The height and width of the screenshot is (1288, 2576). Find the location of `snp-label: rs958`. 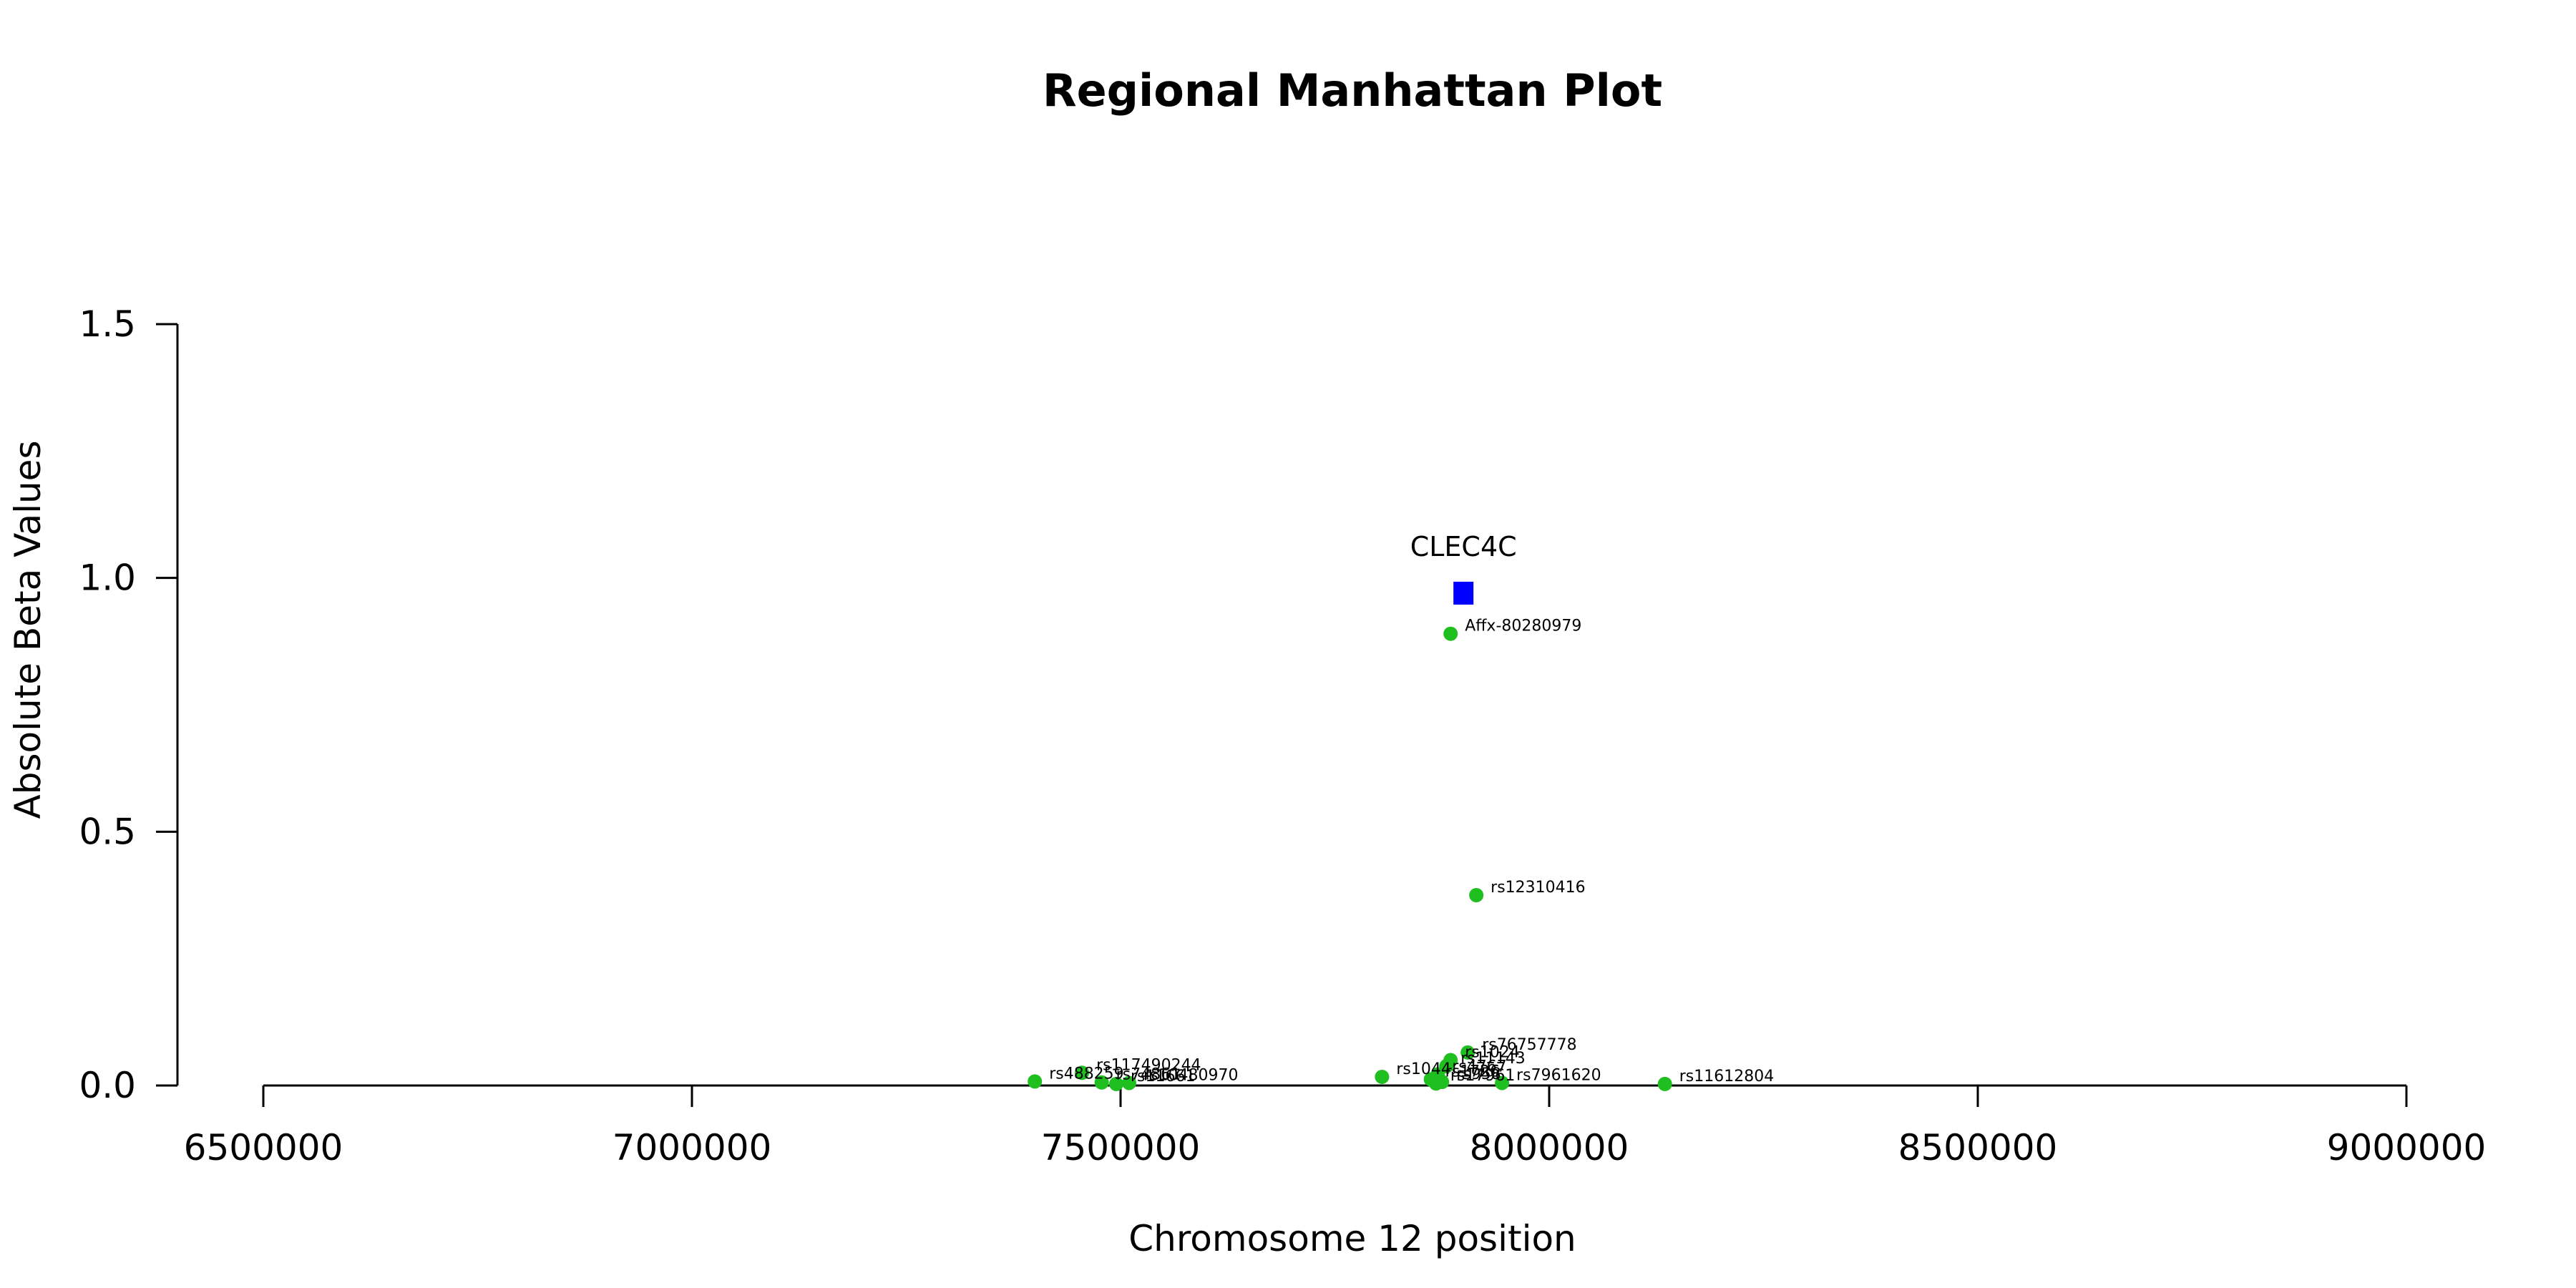

snp-label: rs958 is located at coordinates (1478, 1074).